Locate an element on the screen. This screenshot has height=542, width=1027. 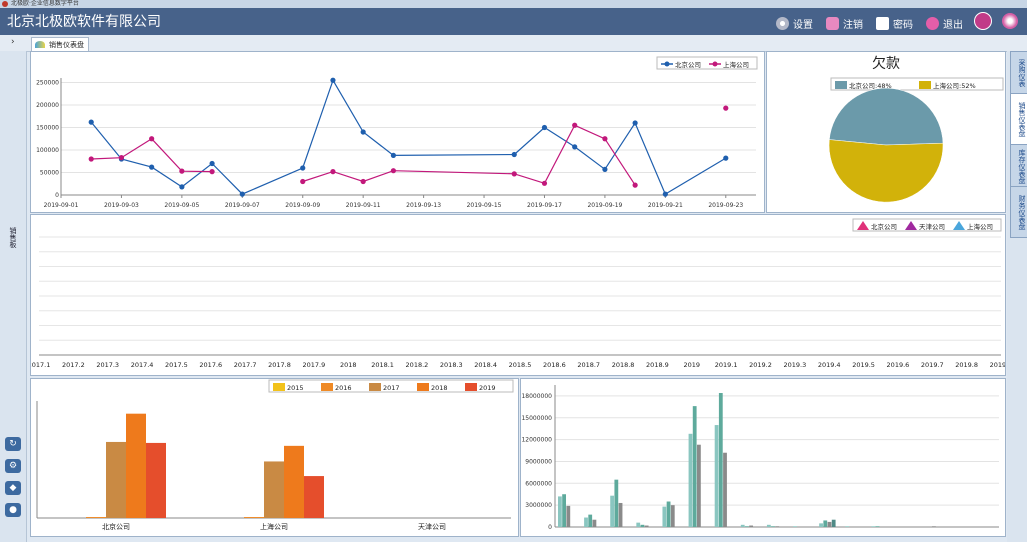
exit-button: 退出 is located at coordinates (944, 23).